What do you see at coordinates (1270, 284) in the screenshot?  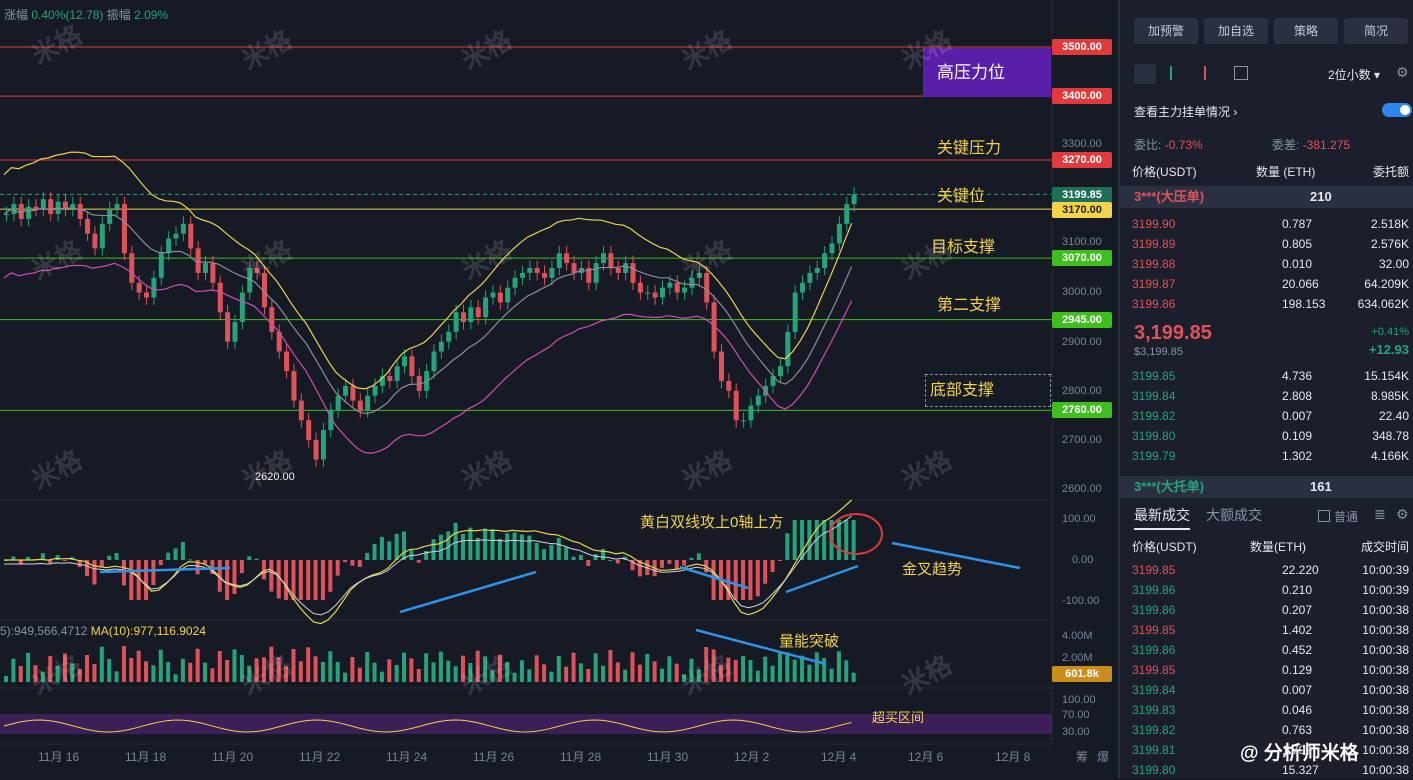 I see `ask-row: 3199.87 20.066 64.209K` at bounding box center [1270, 284].